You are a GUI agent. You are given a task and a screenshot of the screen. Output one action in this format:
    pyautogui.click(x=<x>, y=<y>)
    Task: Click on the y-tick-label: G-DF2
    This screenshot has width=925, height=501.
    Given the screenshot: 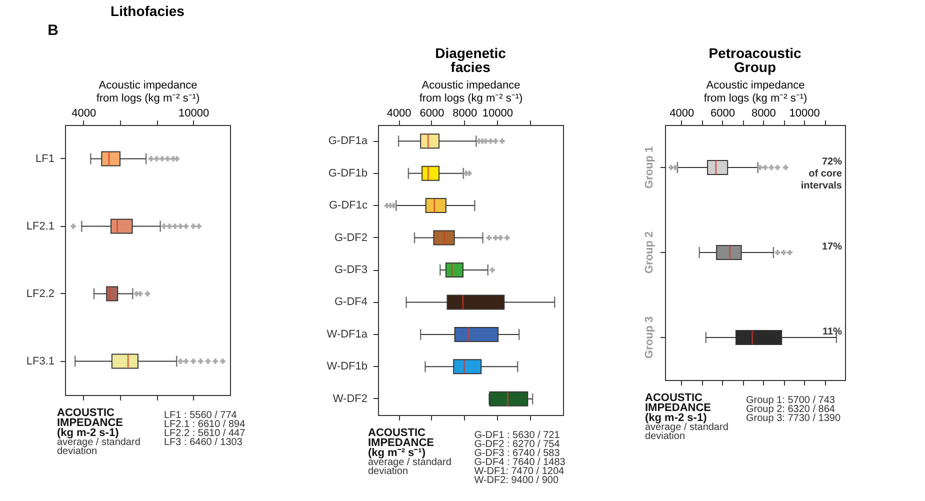 What is the action you would take?
    pyautogui.click(x=351, y=238)
    